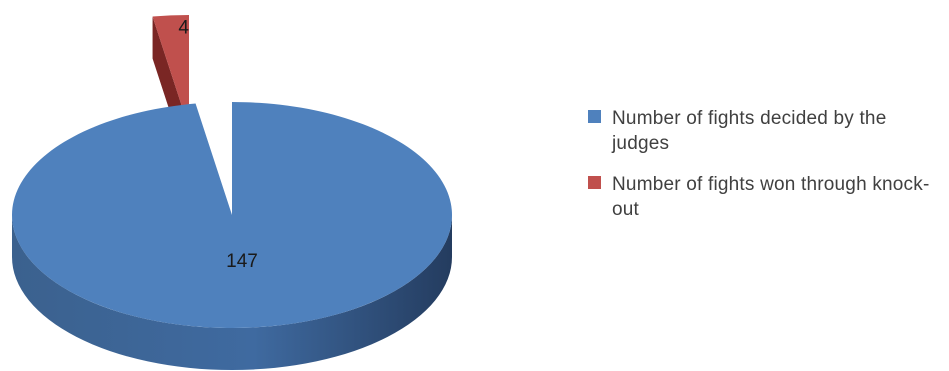  Describe the element at coordinates (183, 27) in the screenshot. I see `slice-1-data-label: 4` at that location.